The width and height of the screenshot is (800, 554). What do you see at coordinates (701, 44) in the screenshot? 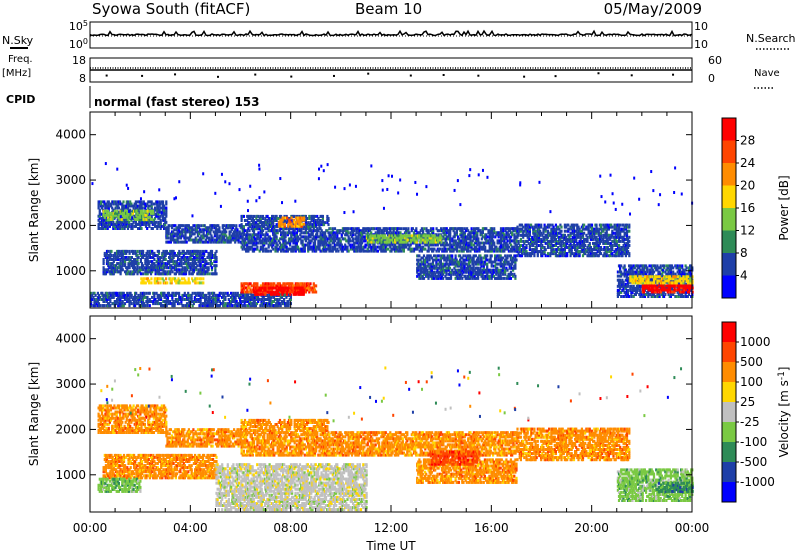
I see `nsearch-tick-bottom: 10` at bounding box center [701, 44].